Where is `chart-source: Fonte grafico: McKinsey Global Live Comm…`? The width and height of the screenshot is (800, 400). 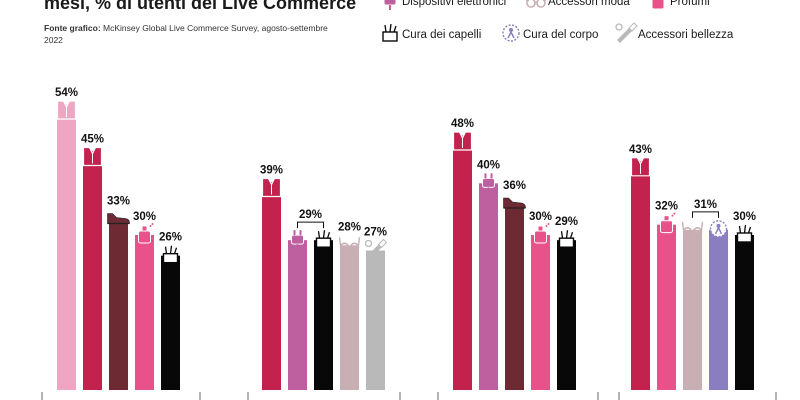
chart-source: Fonte grafico: McKinsey Global Live Comm… is located at coordinates (194, 34).